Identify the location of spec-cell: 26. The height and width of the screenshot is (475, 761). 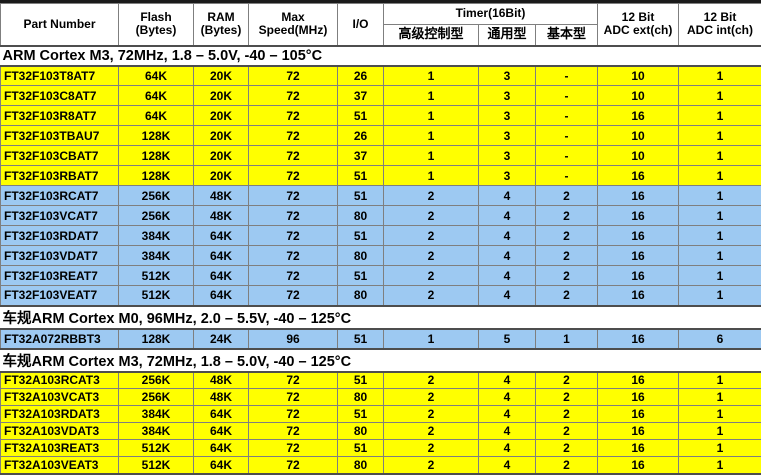
(360, 135).